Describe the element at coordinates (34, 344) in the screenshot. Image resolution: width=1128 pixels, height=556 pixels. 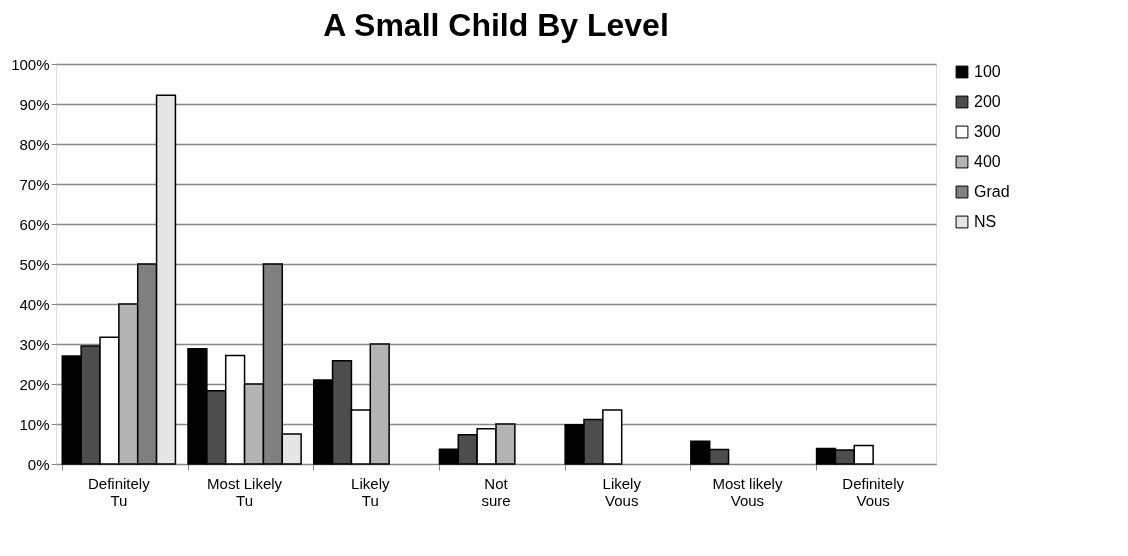
I see `y-tick-label: 30%` at that location.